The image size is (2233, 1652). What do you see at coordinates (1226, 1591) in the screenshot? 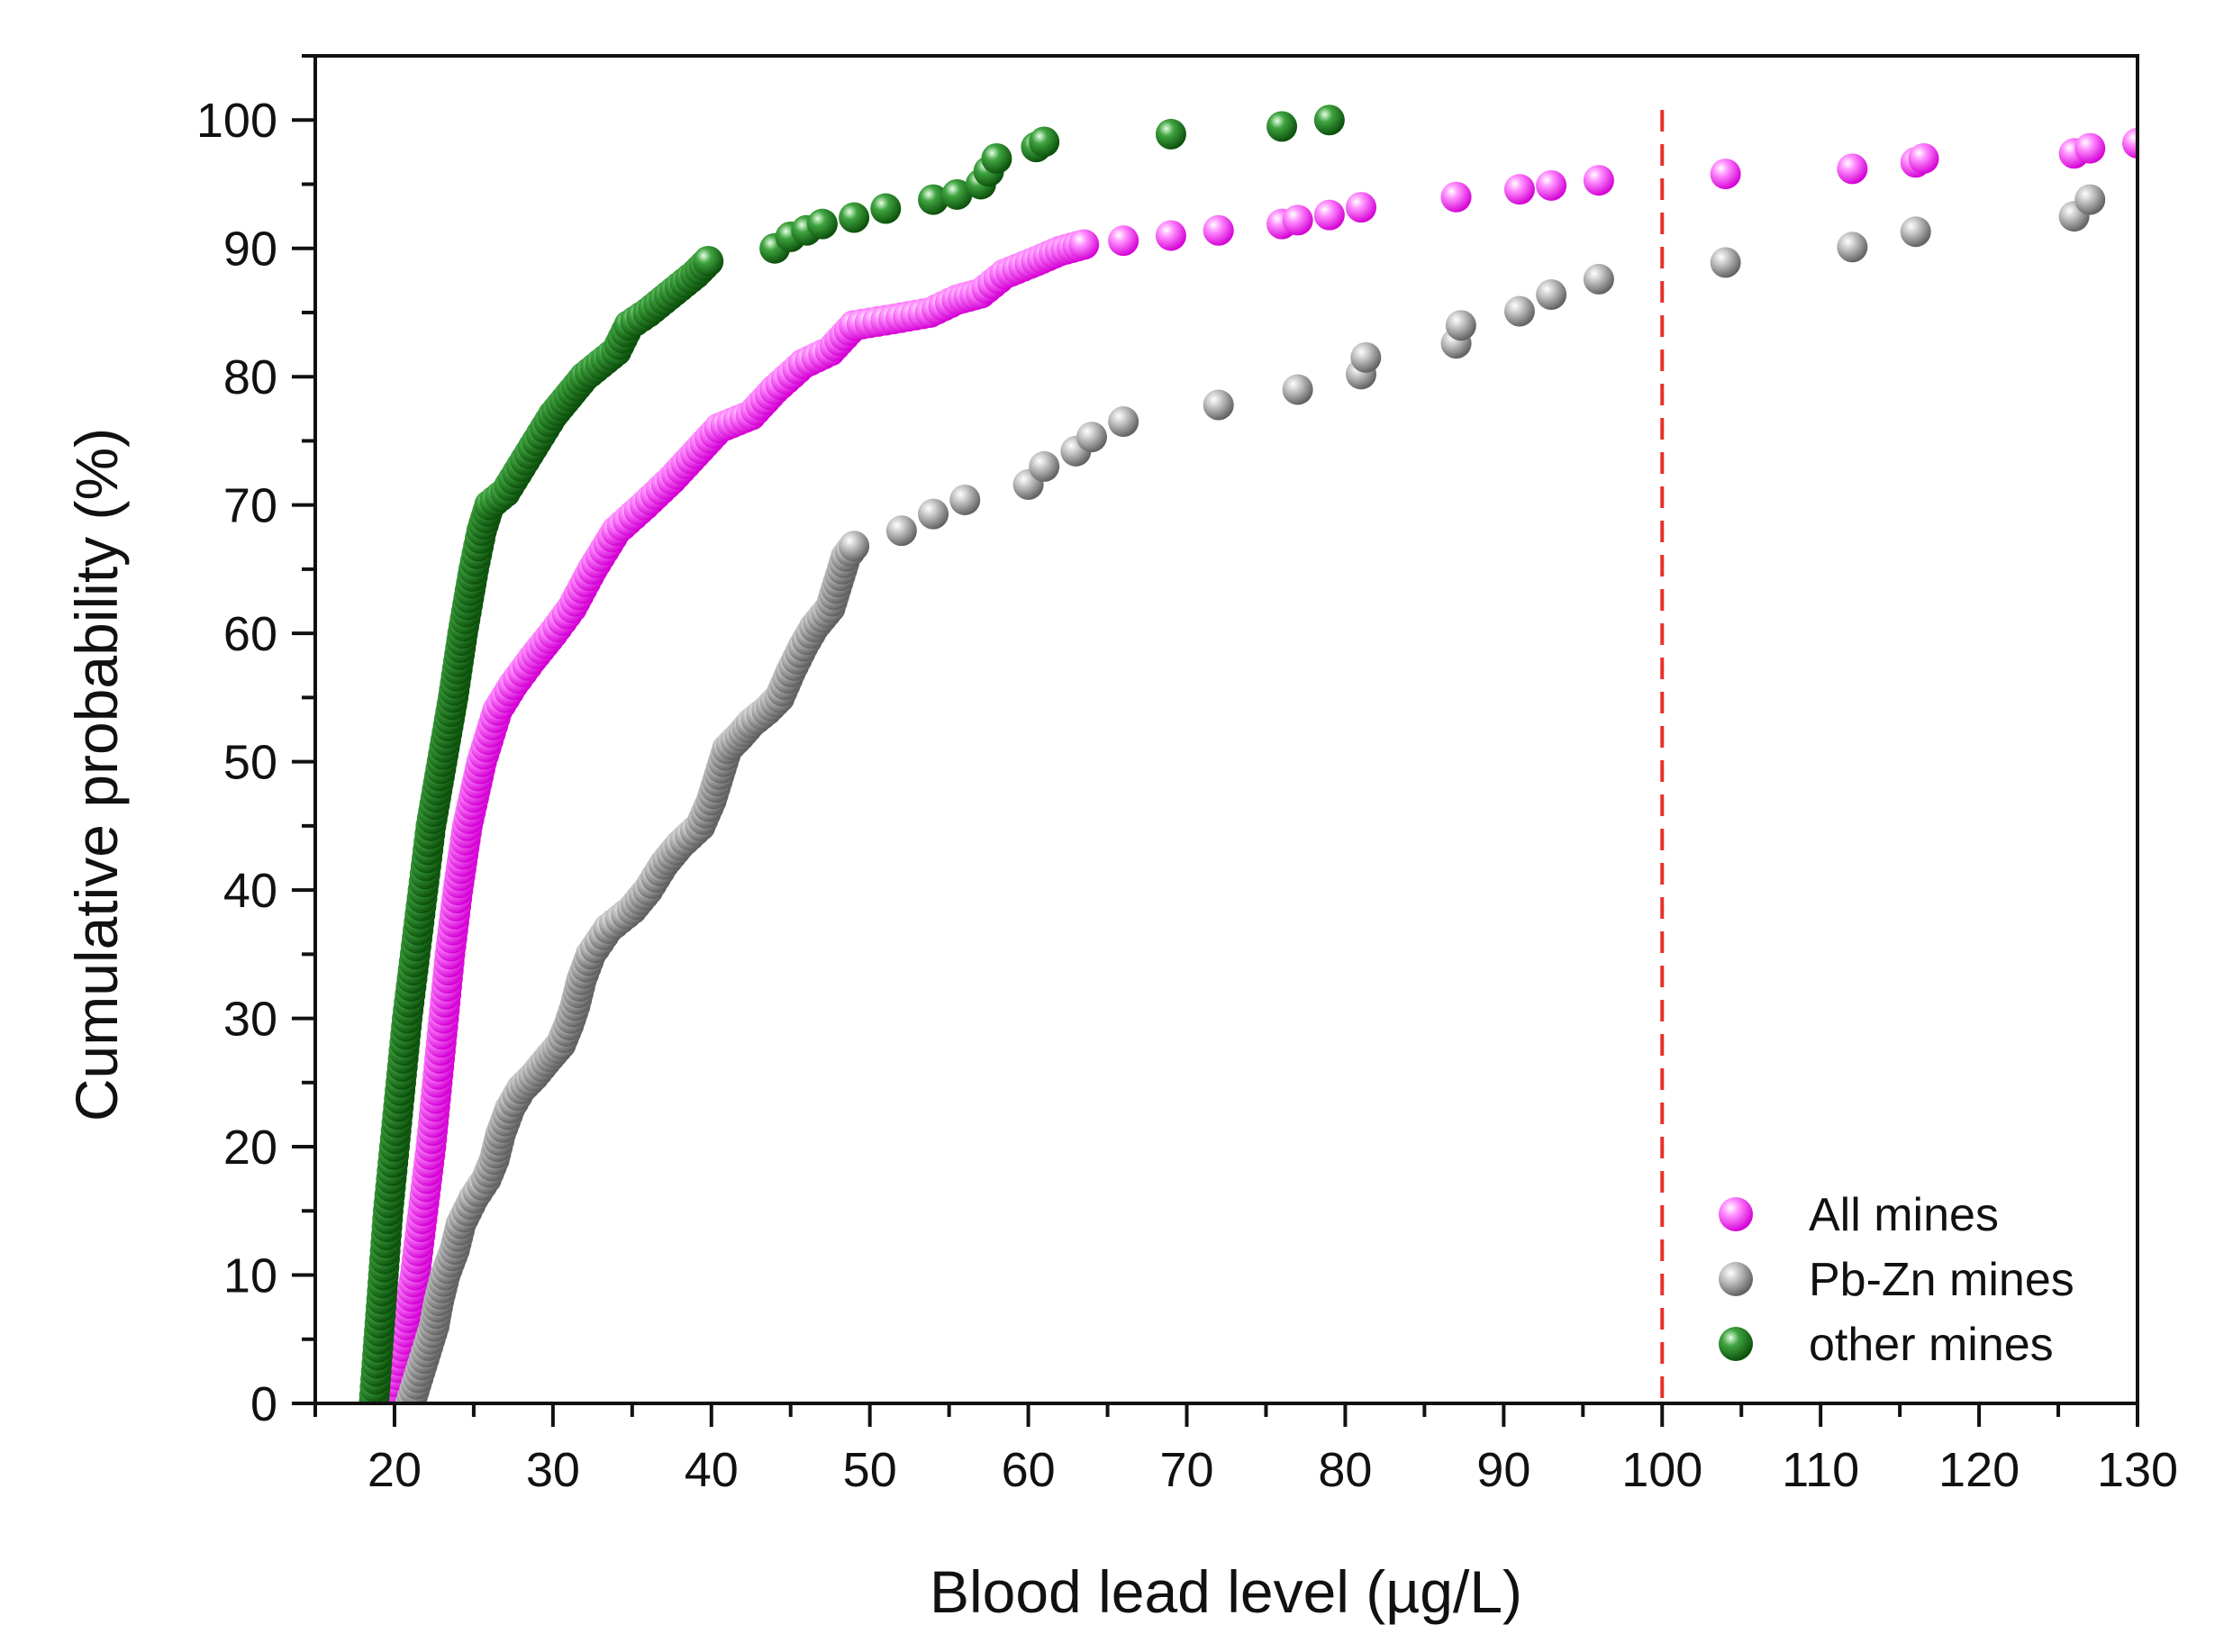
I see `x-axis-title: Blood lead level (µg/L)` at bounding box center [1226, 1591].